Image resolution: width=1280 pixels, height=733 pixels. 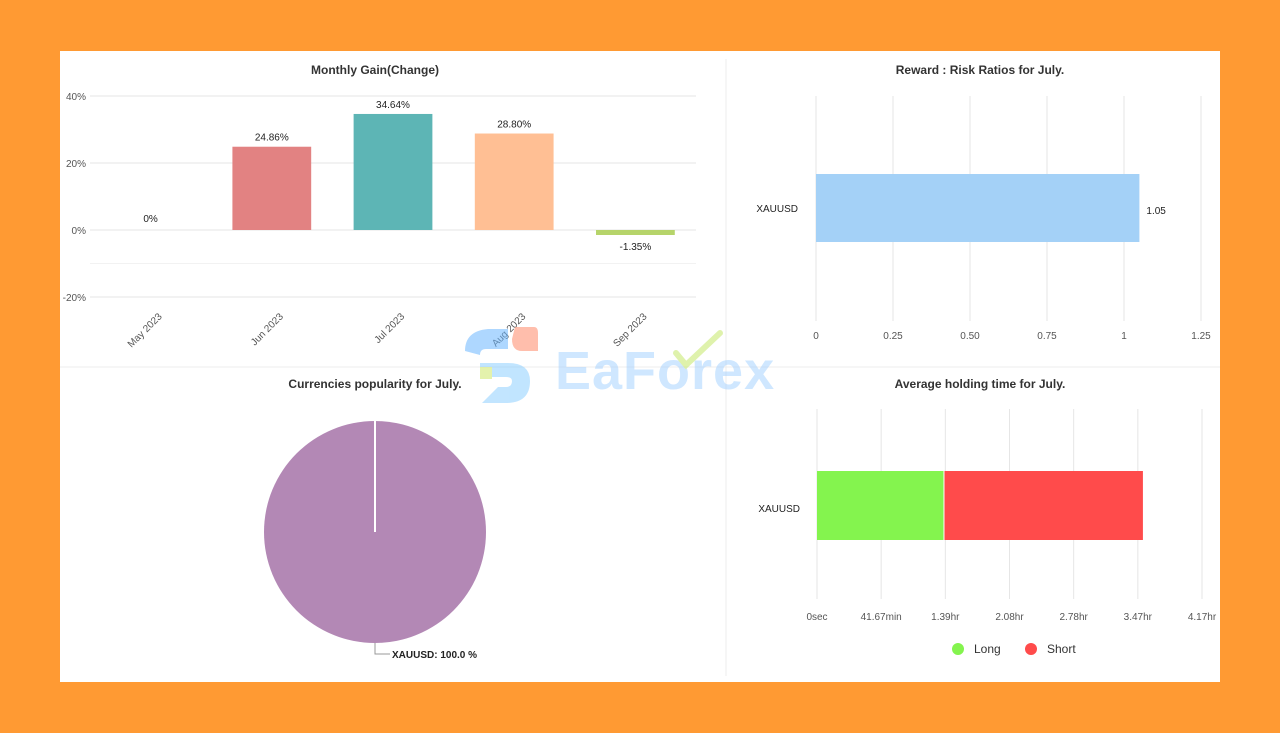 What do you see at coordinates (434, 655) in the screenshot?
I see `pie-slice-label: XAUUSD: 100.0 %` at bounding box center [434, 655].